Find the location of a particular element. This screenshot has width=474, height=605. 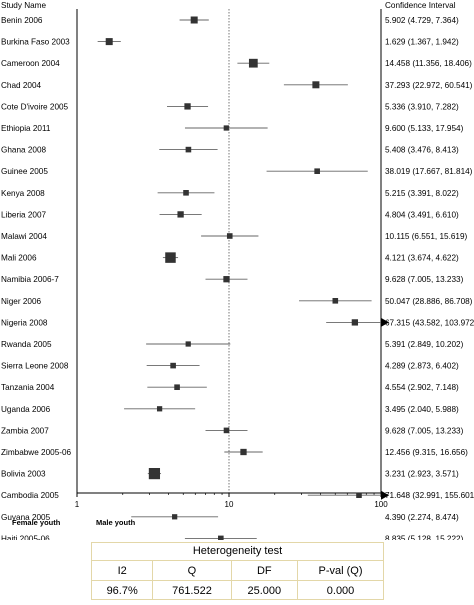

x-tick-label: 1 is located at coordinates (77, 504).